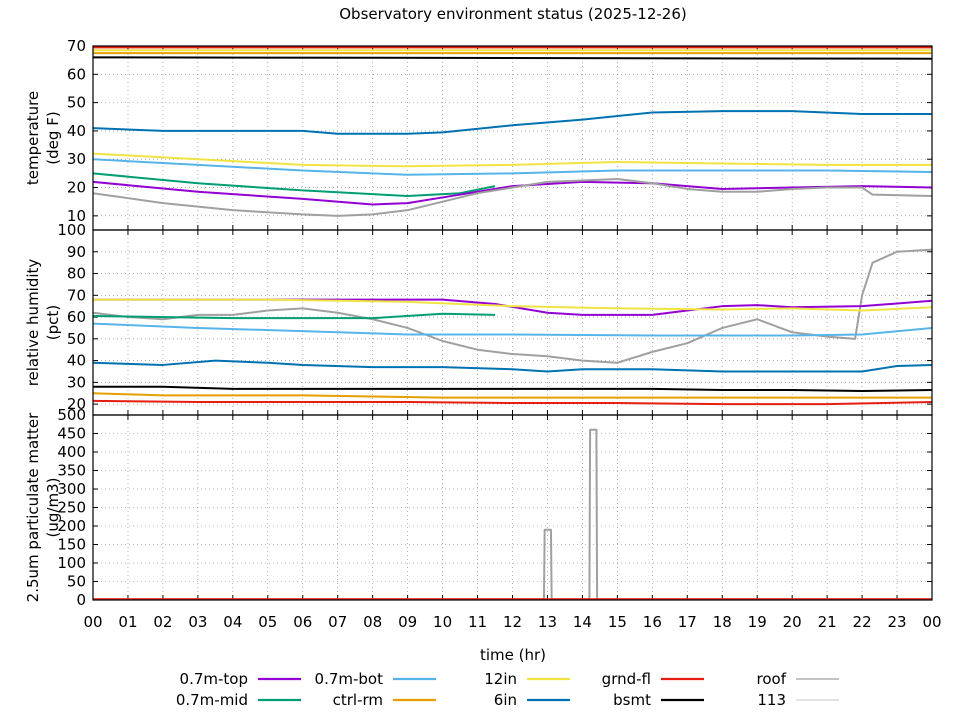 Image resolution: width=960 pixels, height=720 pixels. What do you see at coordinates (532, 700) in the screenshot?
I see `legend-entry-6in: 6in` at bounding box center [532, 700].